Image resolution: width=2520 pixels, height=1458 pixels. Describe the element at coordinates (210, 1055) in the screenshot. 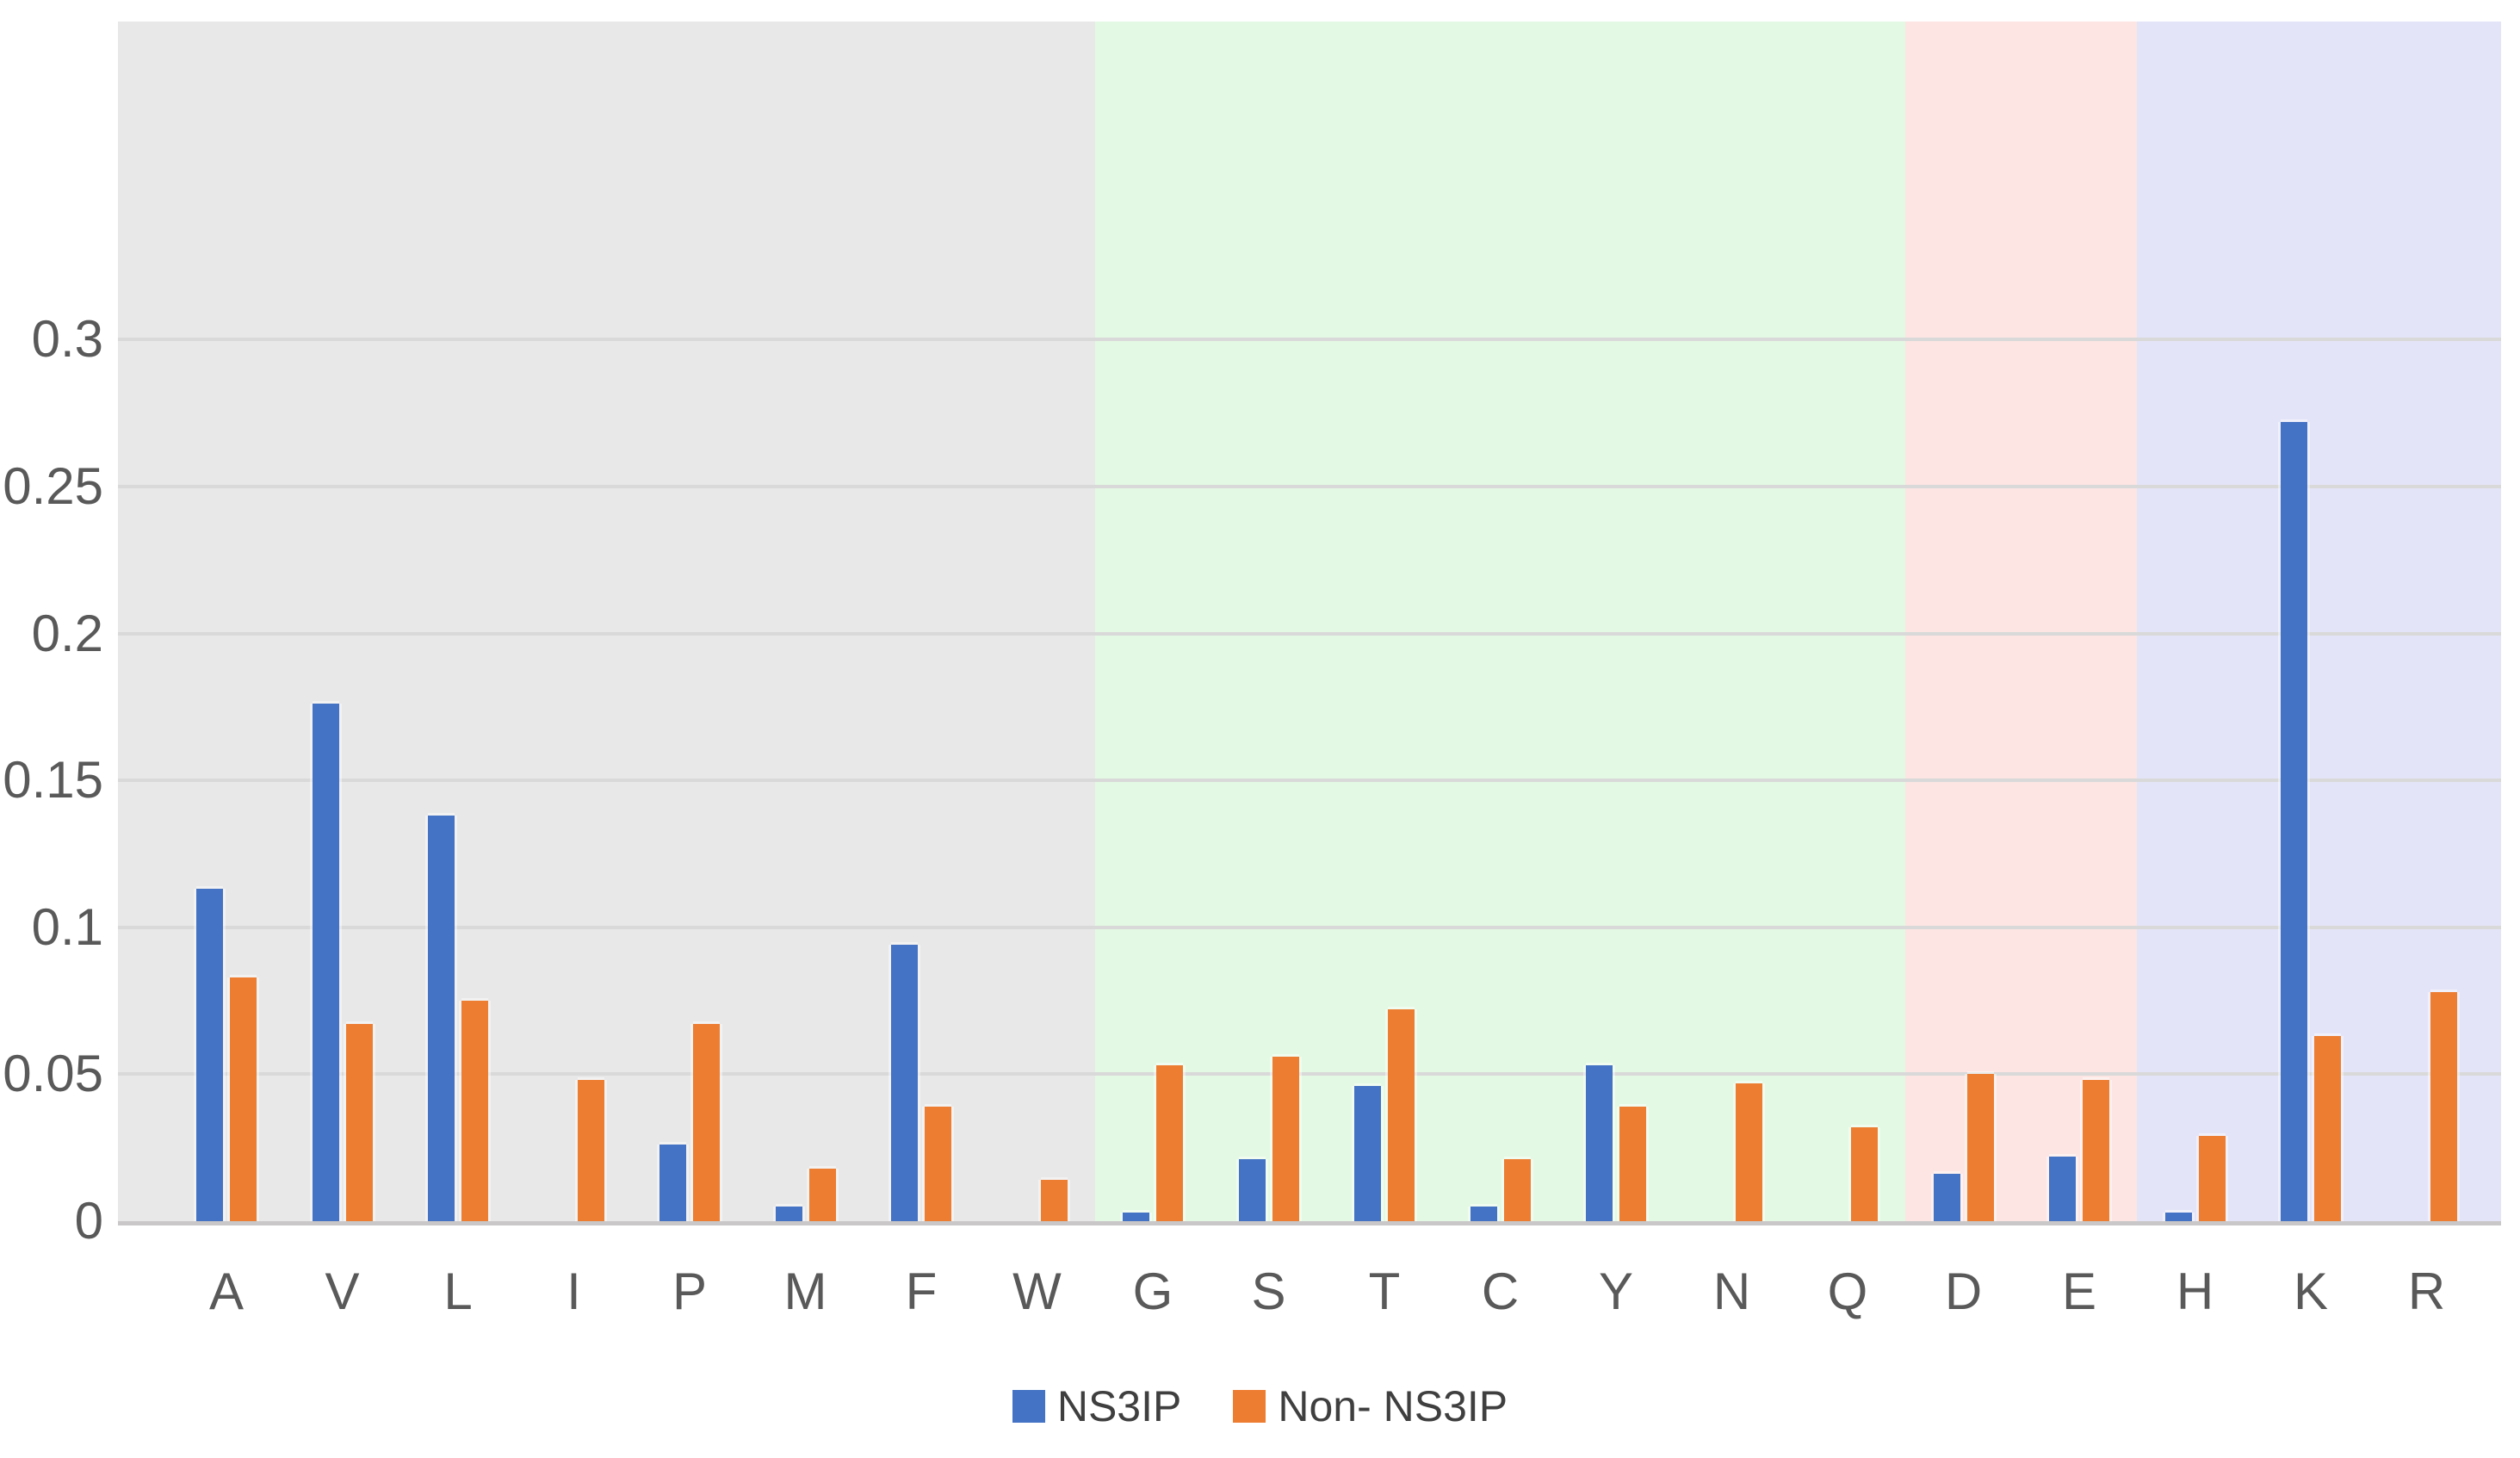

I see `bar-ns3ip-A` at that location.